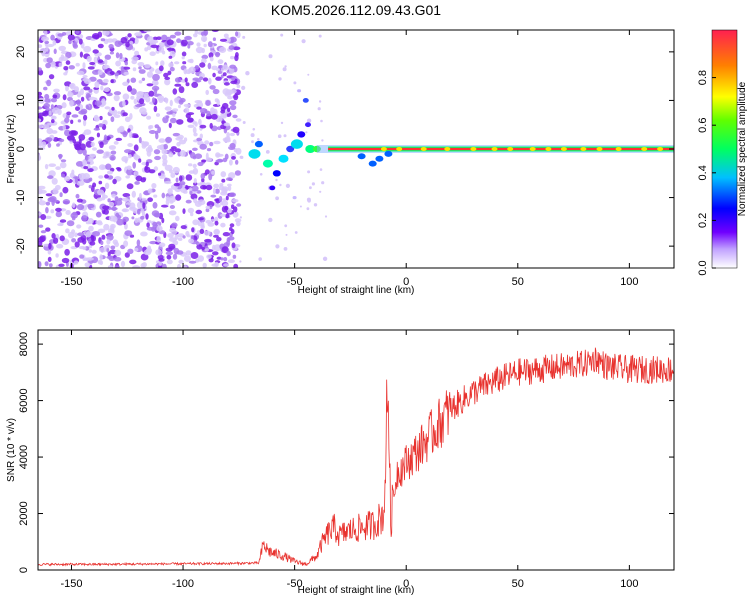 Image resolution: width=750 pixels, height=605 pixels. I want to click on colorbar-ticks: 0.0 0.2 0.4 0.6 0.8, so click(706, 173).